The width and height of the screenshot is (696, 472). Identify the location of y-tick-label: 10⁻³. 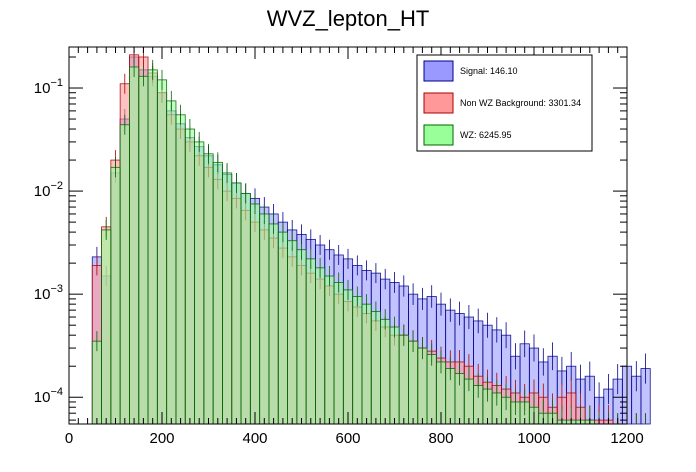
(48, 293).